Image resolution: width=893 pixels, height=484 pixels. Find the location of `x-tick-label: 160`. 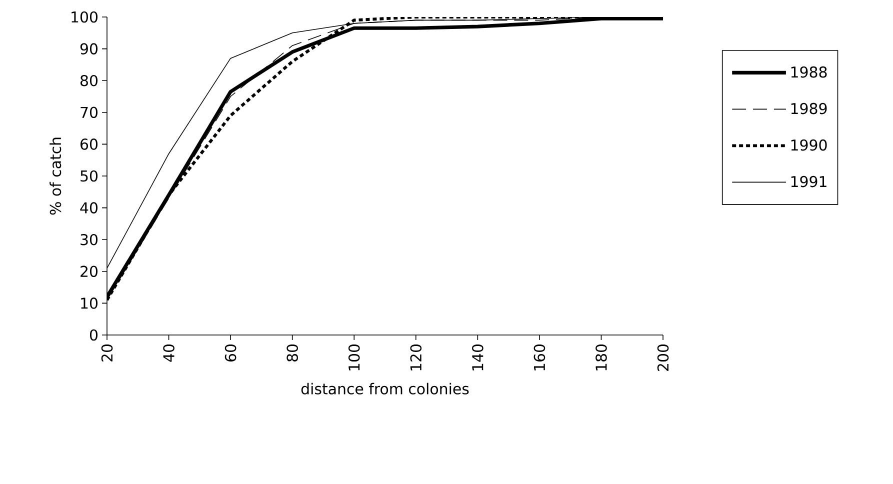

x-tick-label: 160 is located at coordinates (540, 357).